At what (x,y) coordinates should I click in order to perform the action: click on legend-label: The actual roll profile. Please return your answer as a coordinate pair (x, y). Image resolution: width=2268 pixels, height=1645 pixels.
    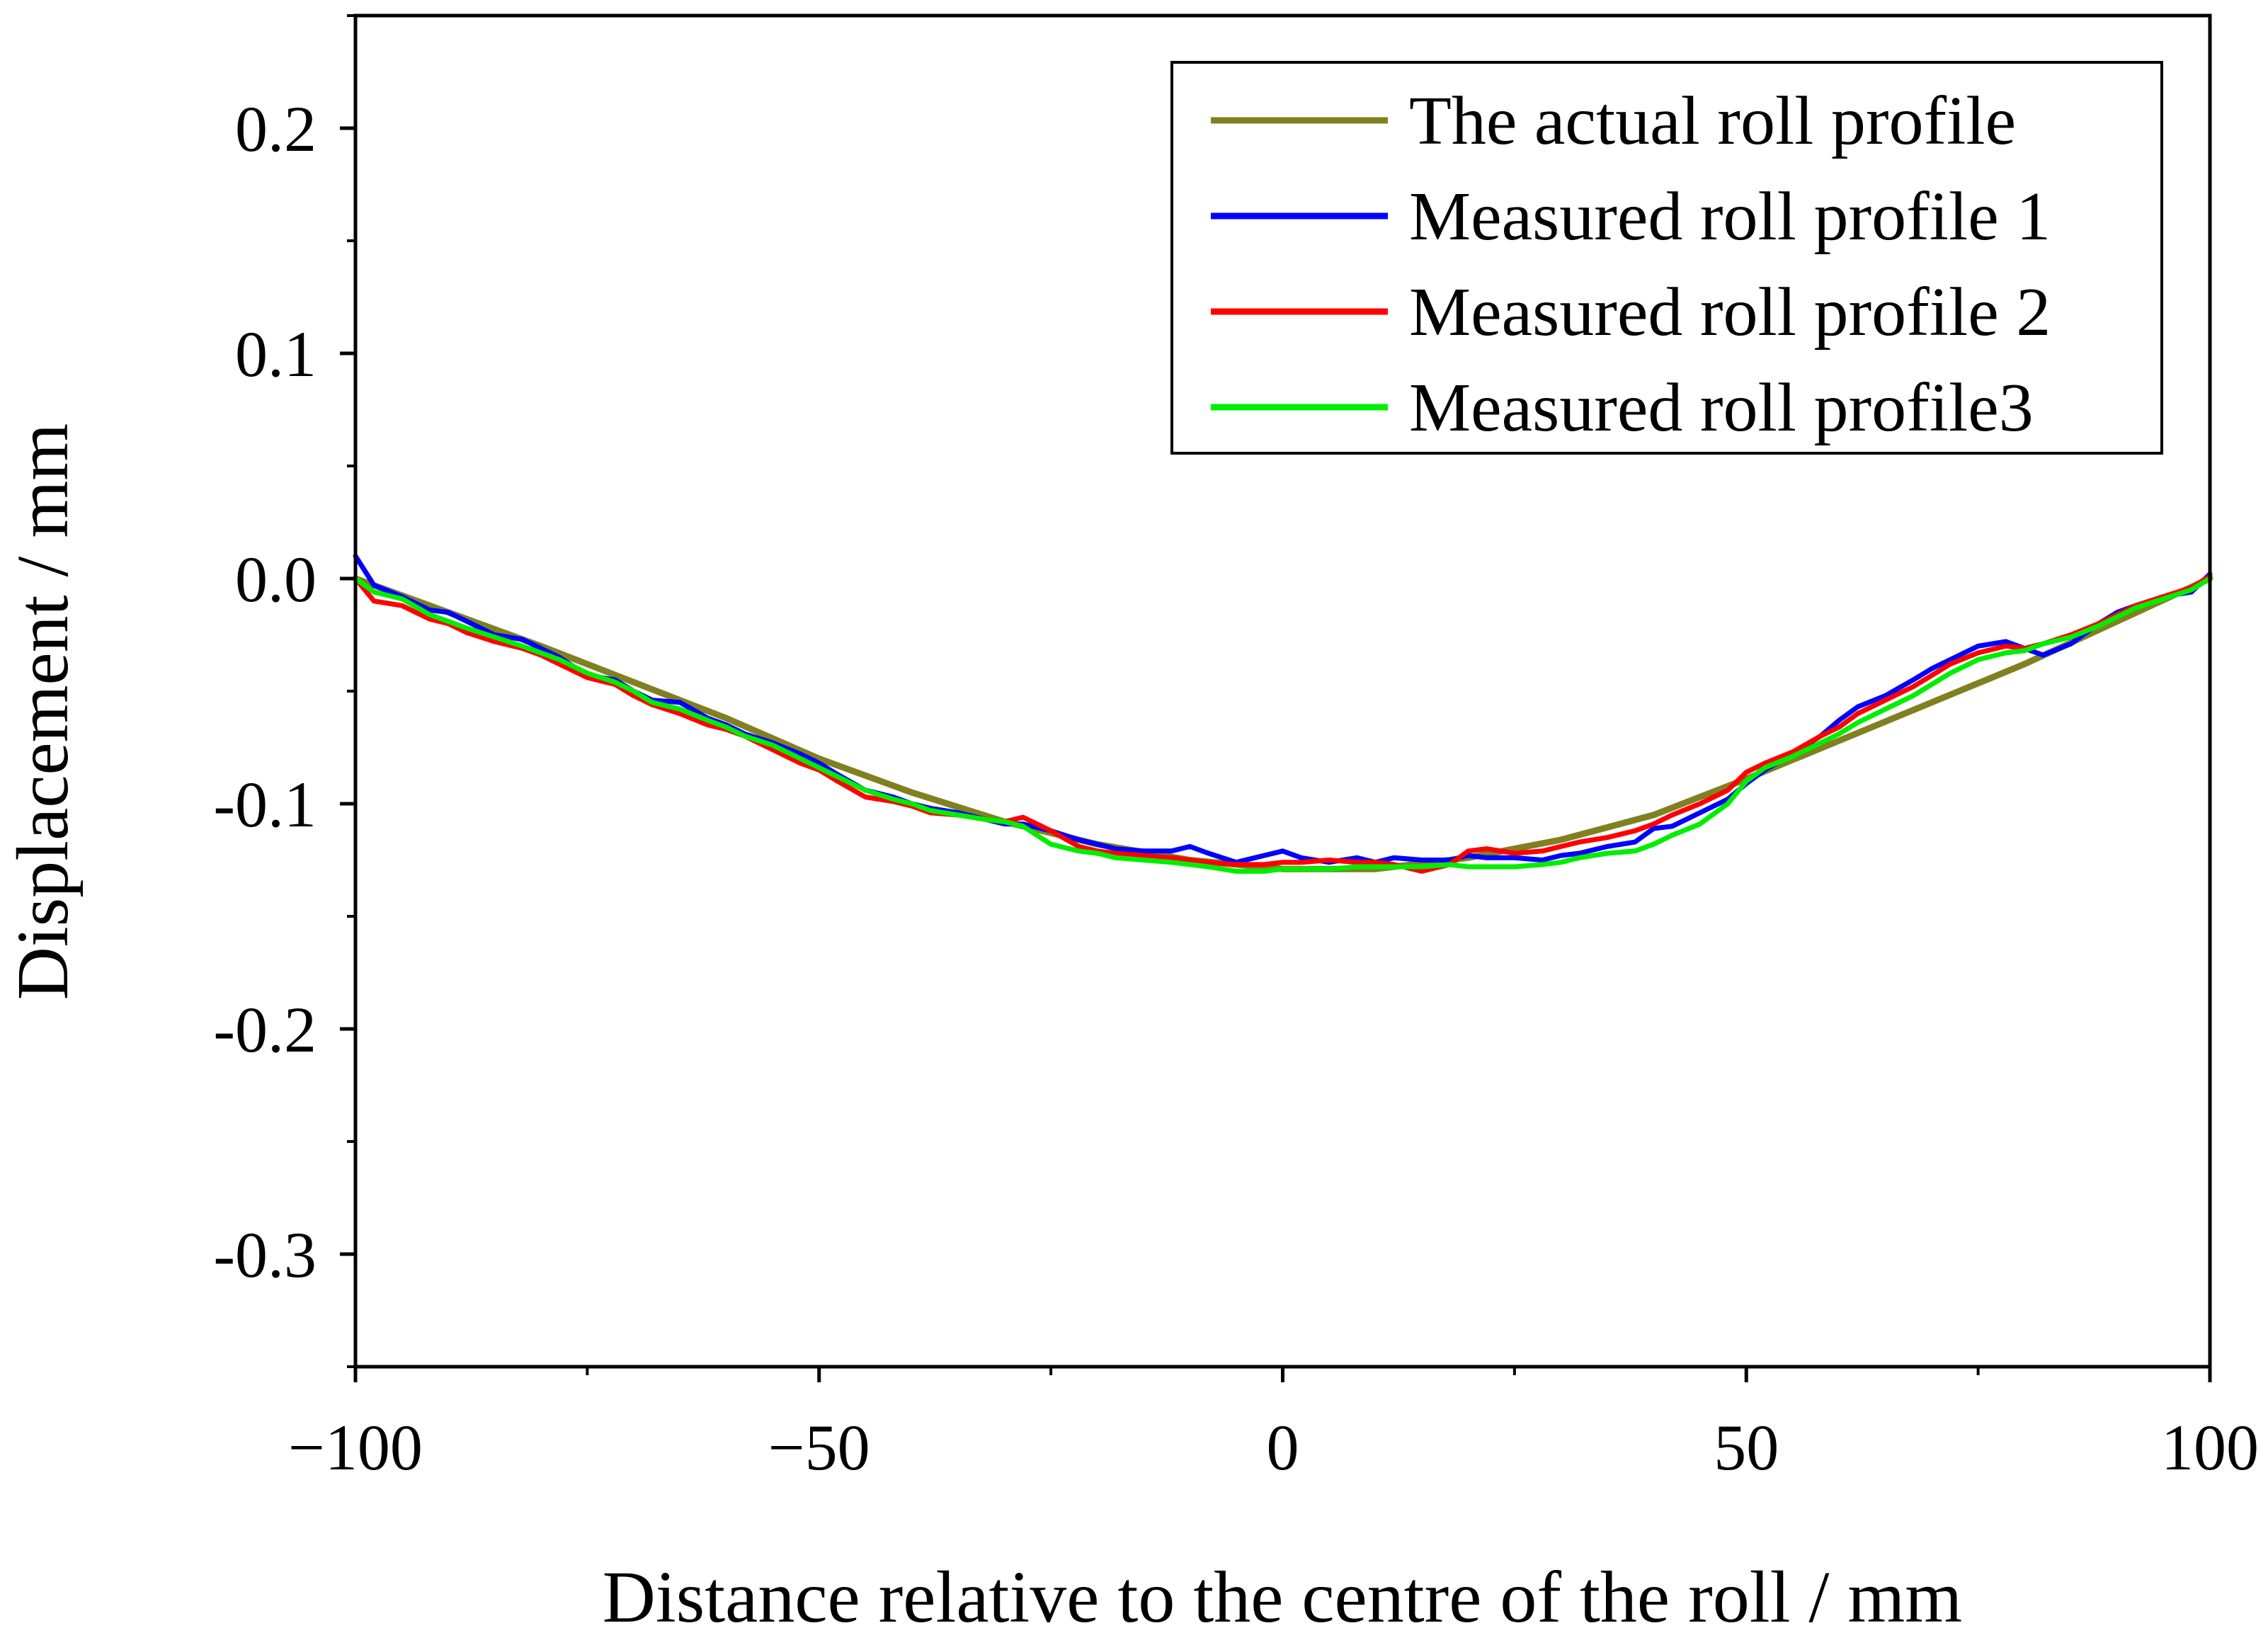
    Looking at the image, I should click on (1712, 121).